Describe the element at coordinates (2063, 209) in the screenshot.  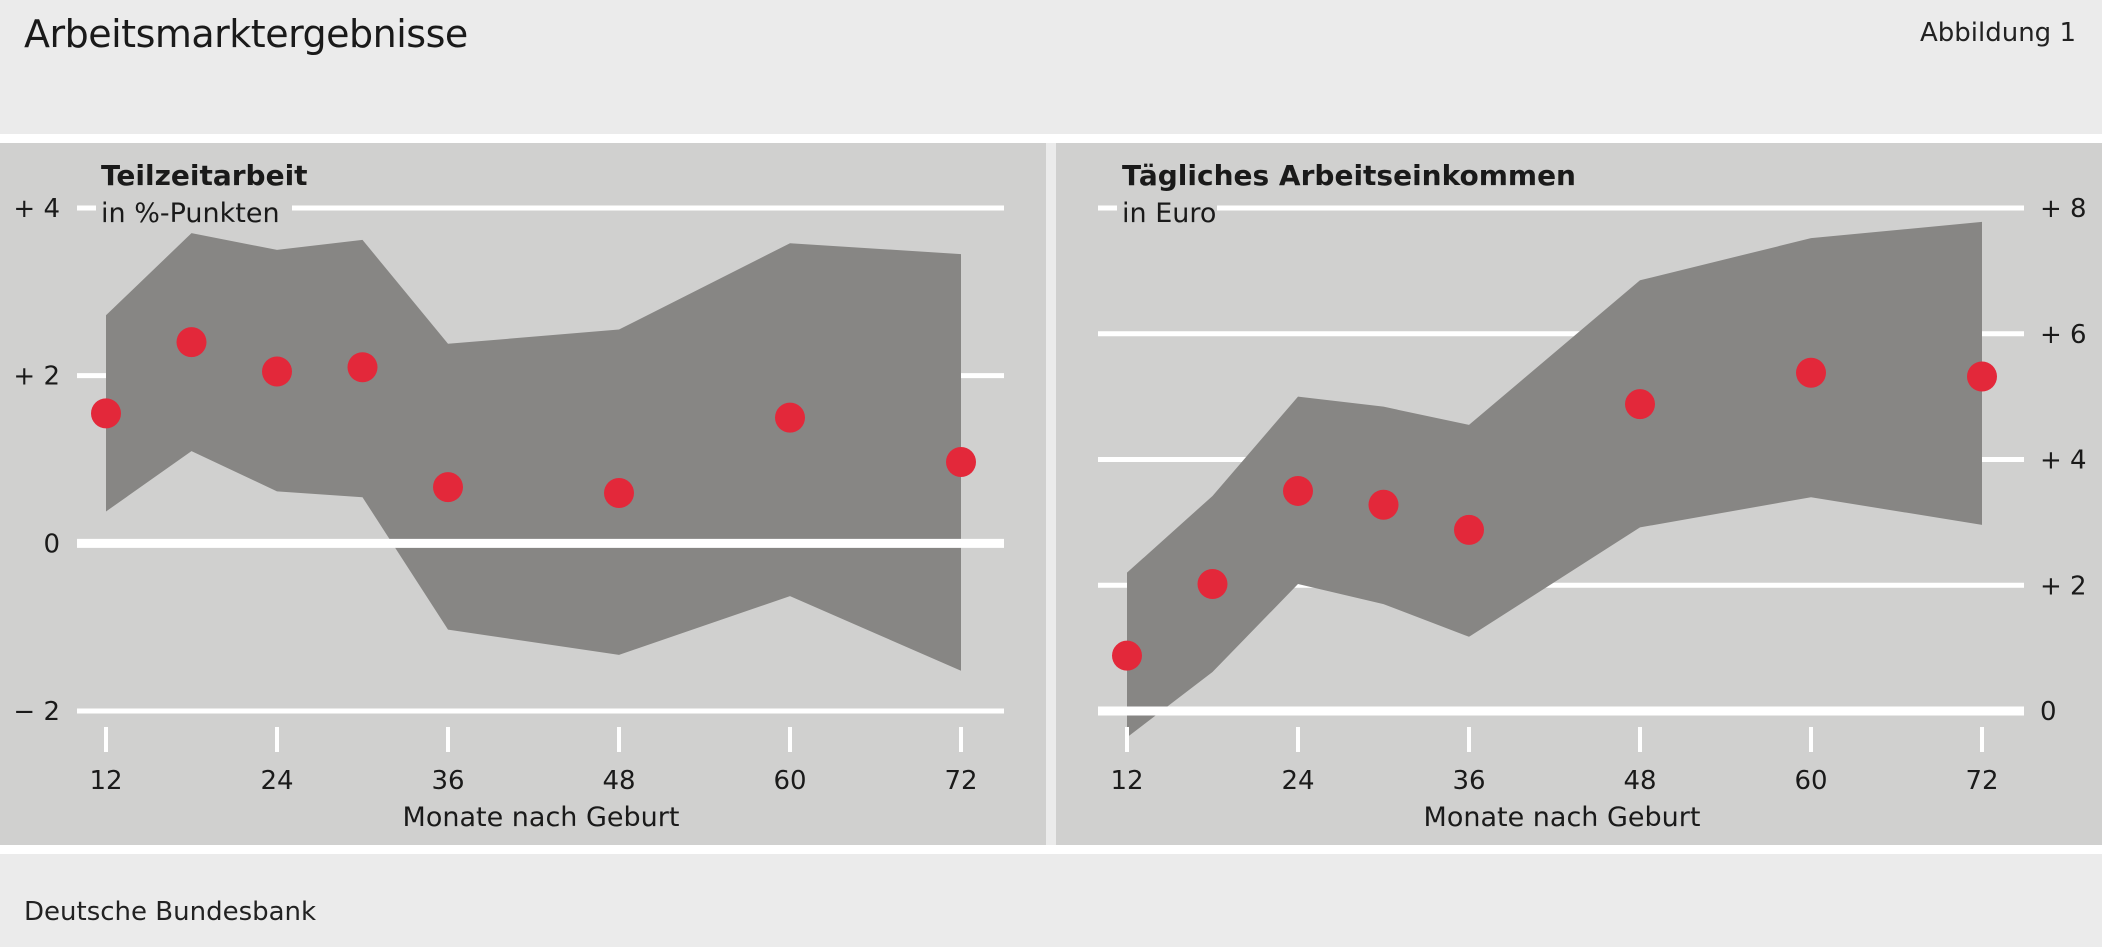
I see `y-tick-label: + 8` at that location.